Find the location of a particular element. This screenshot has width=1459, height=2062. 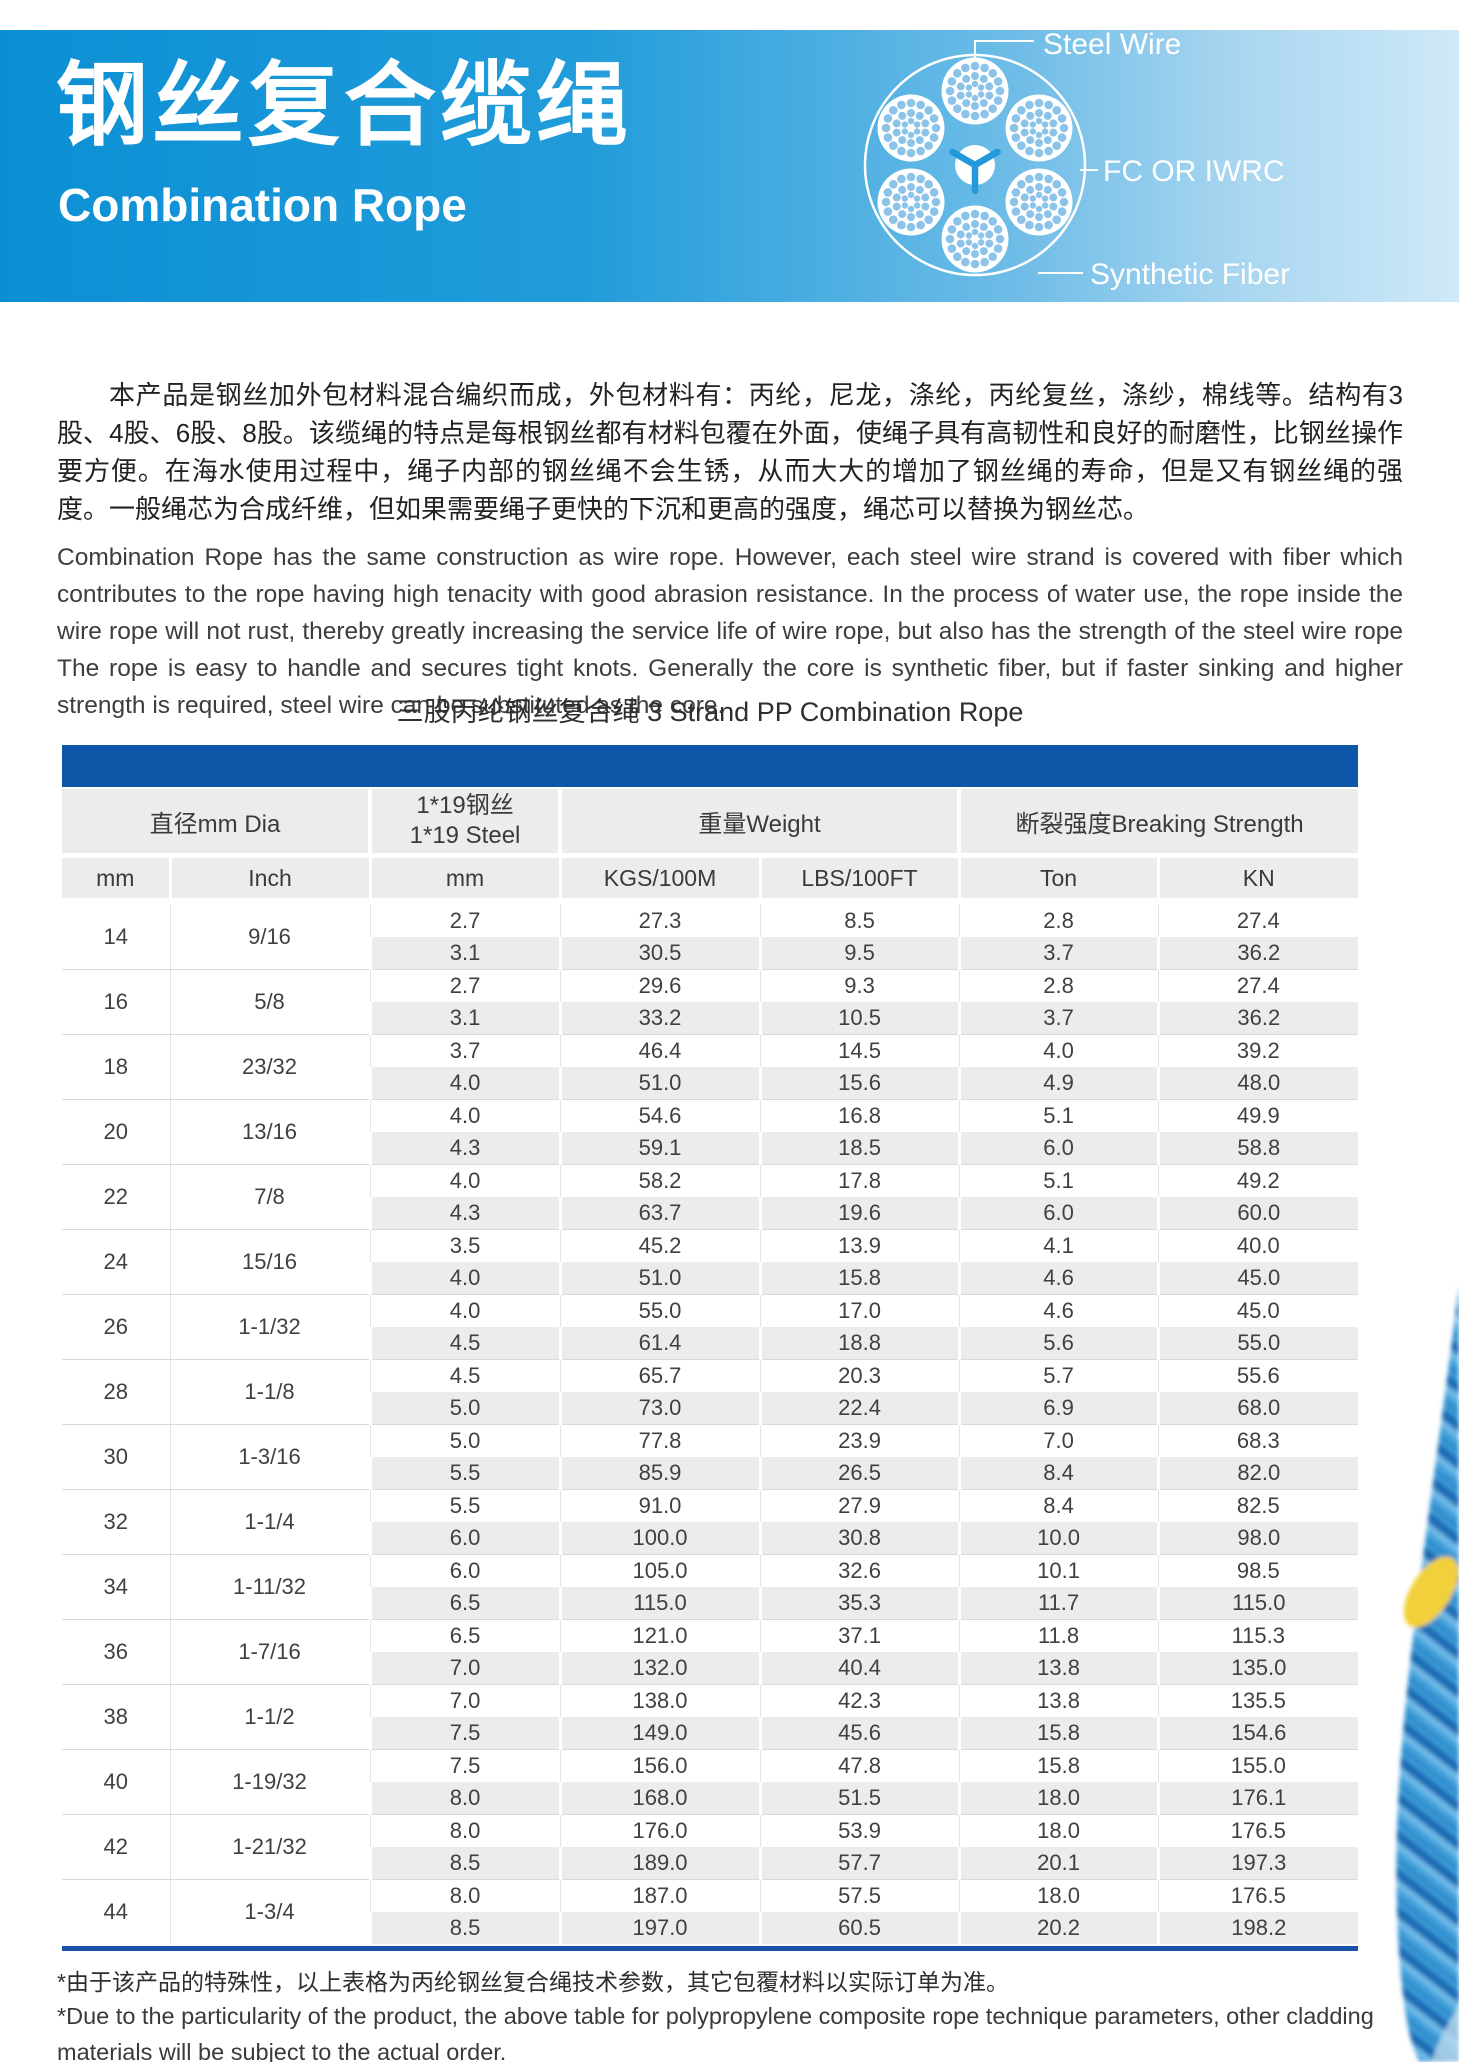

cell-diameter-inch: 1-11/32 is located at coordinates (270, 1587).